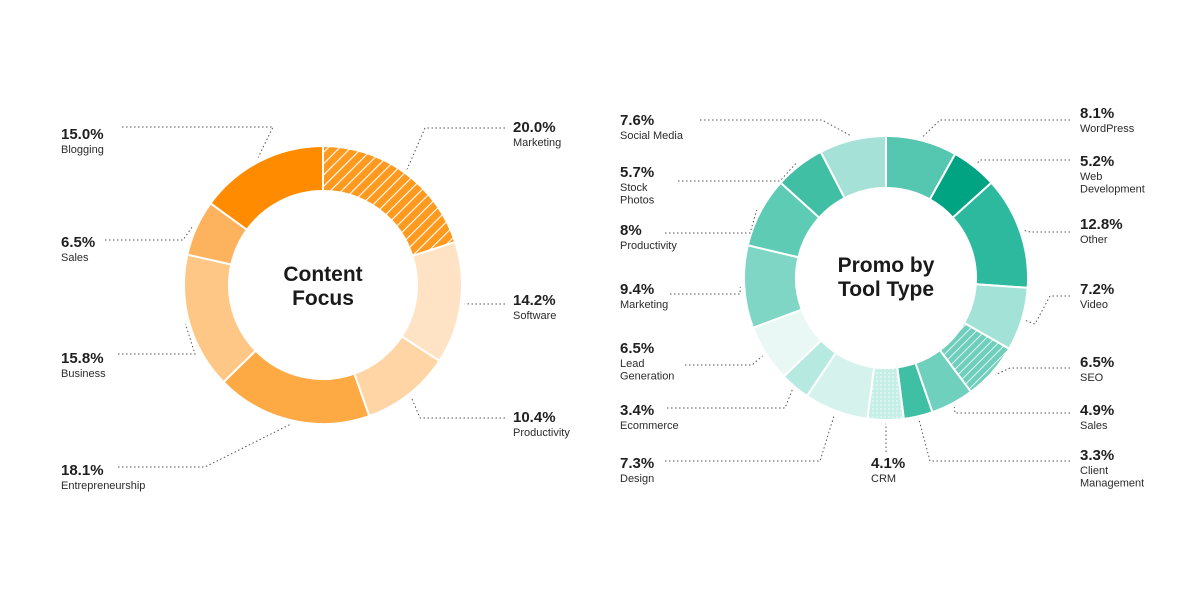 The height and width of the screenshot is (600, 1200). Describe the element at coordinates (82, 358) in the screenshot. I see `pct-label-business: 15.8%` at that location.